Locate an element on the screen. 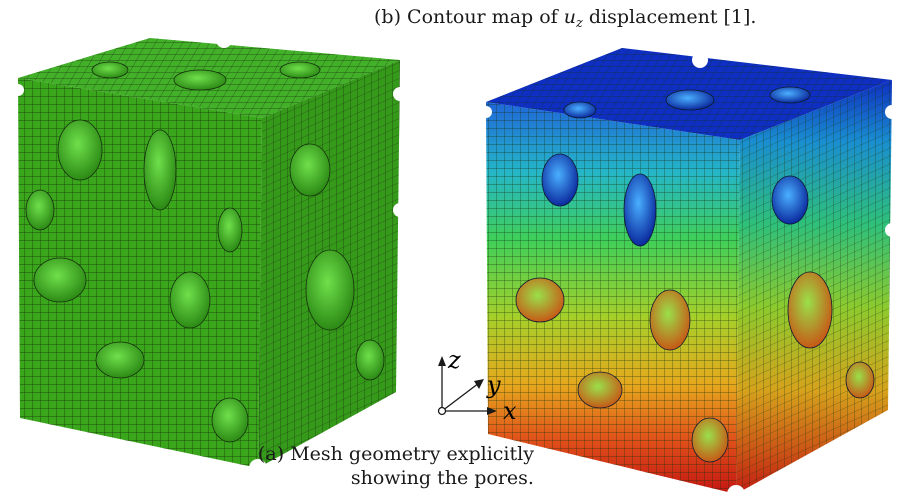 The width and height of the screenshot is (901, 498). caption-b-suffix: displacement [1]. is located at coordinates (669, 17).